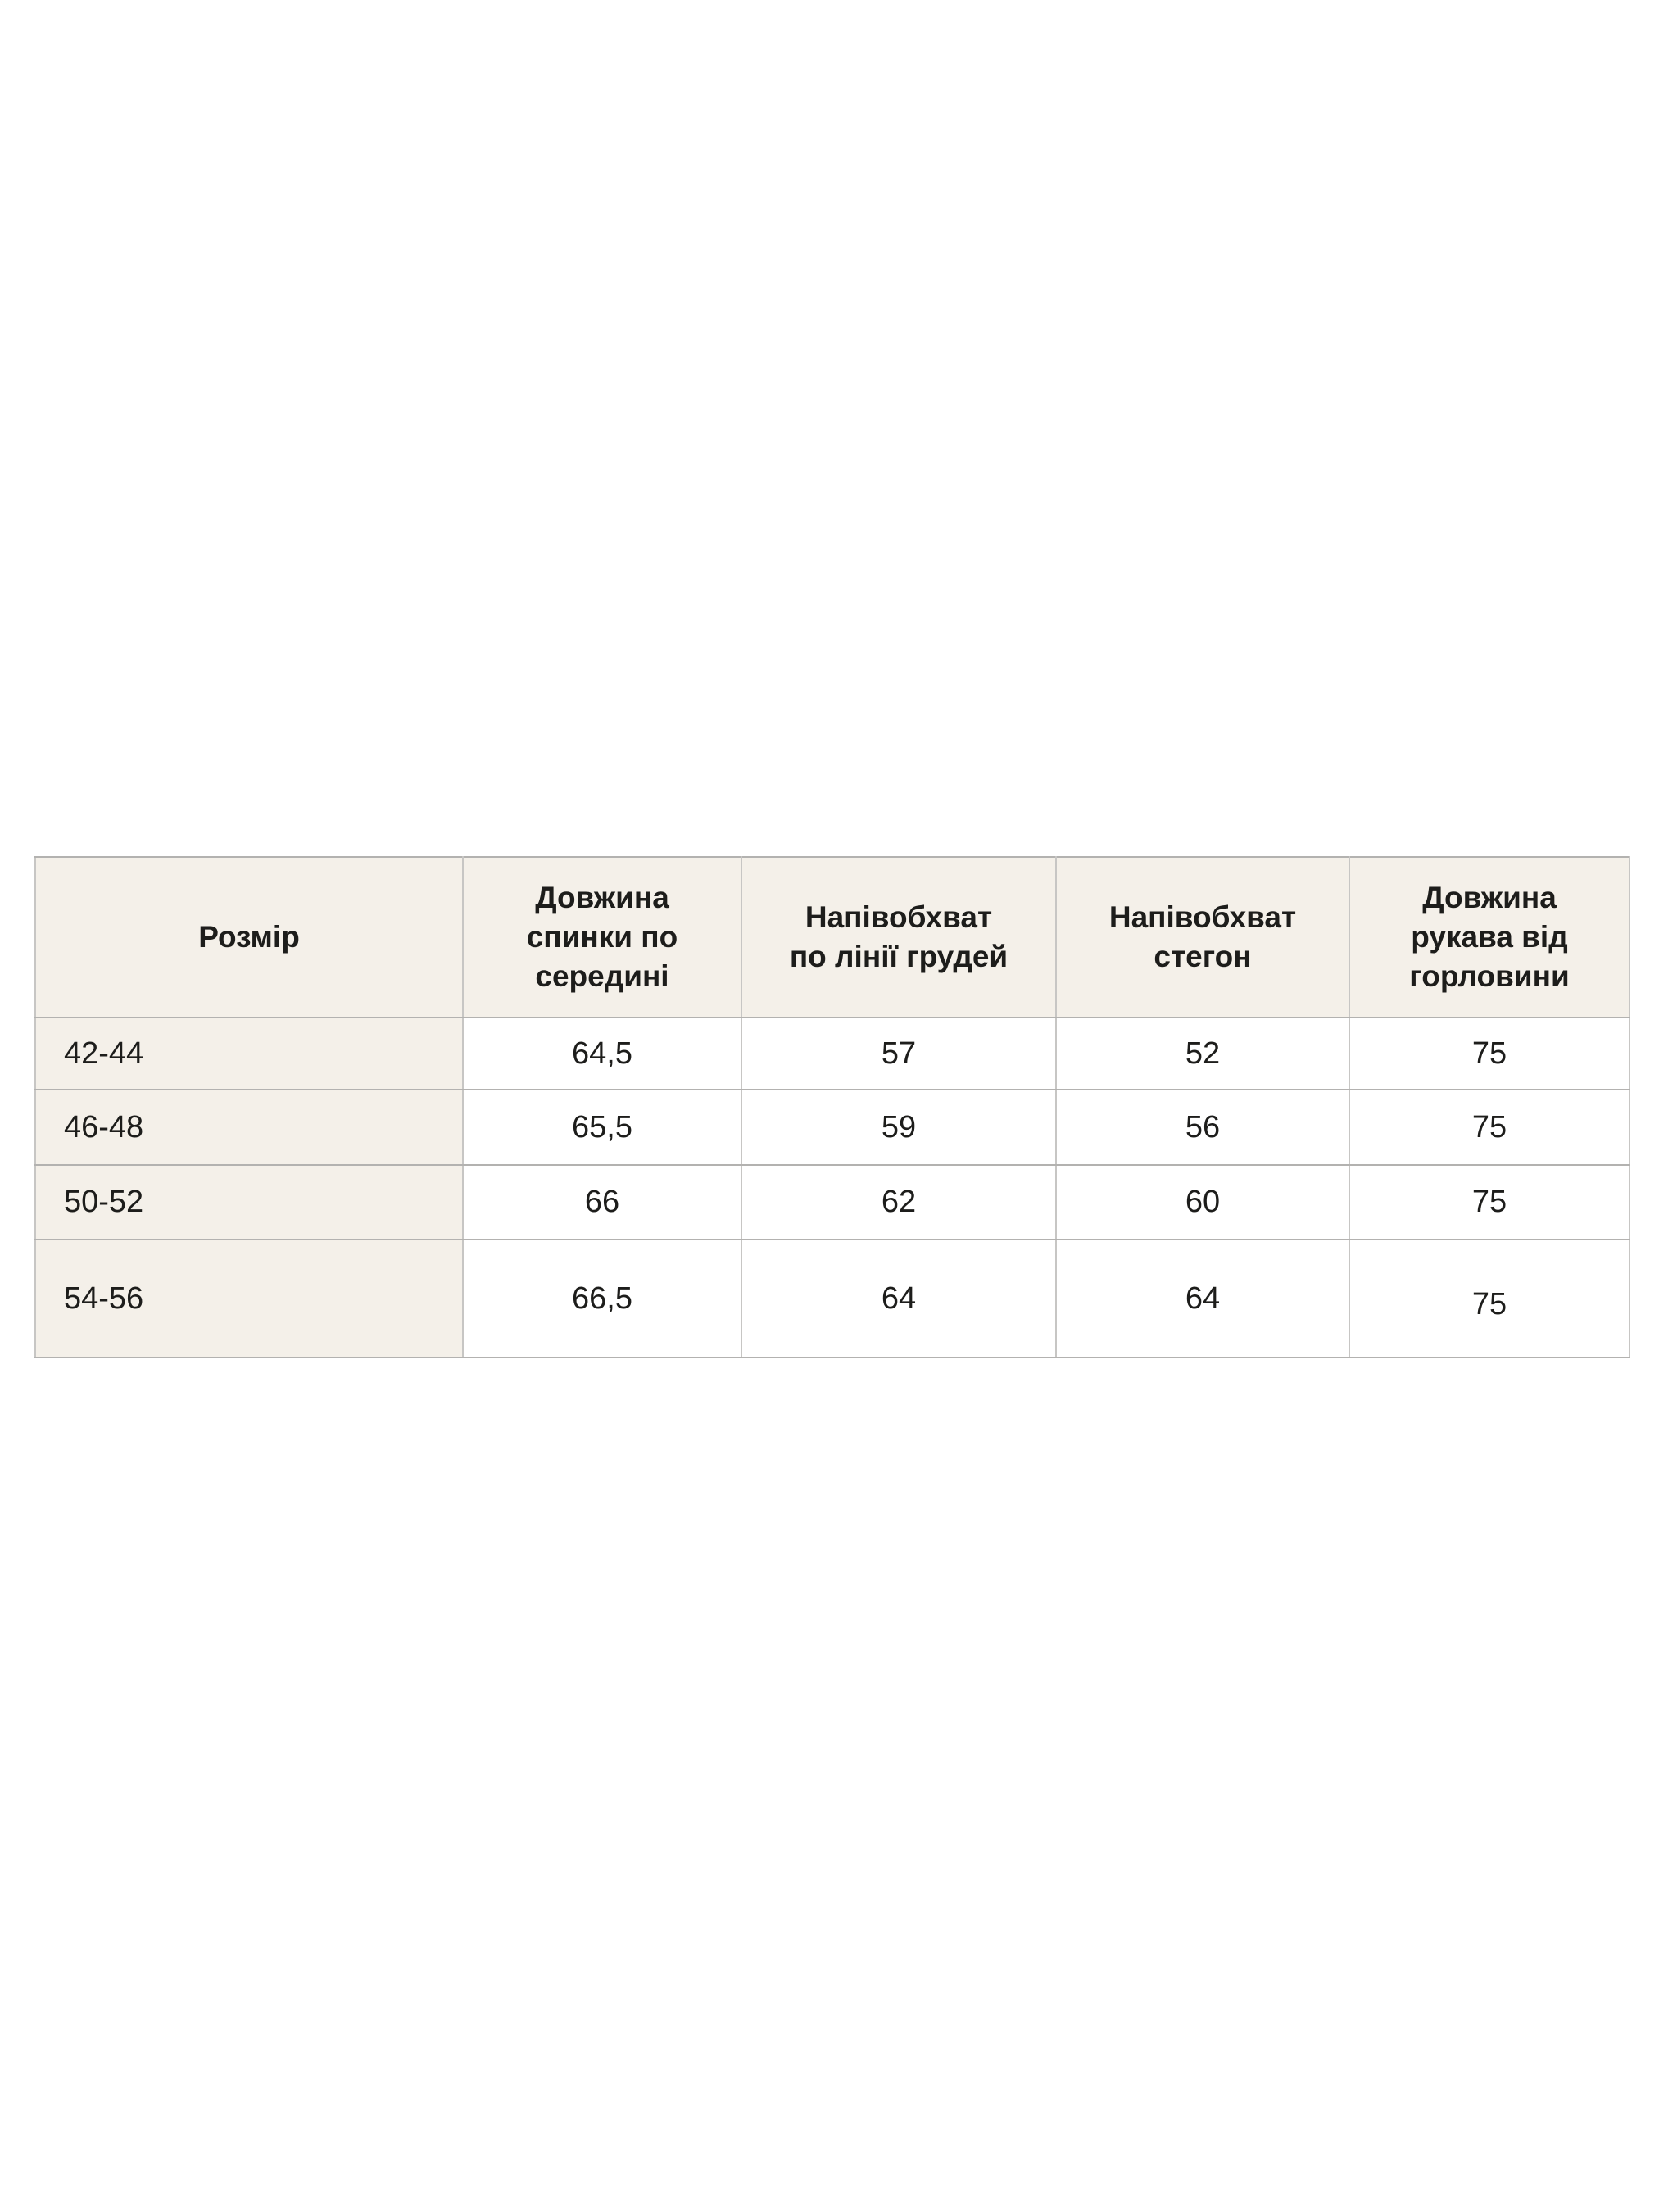 The width and height of the screenshot is (1659, 2212). I want to click on value-cell-back-length: 66, so click(602, 1202).